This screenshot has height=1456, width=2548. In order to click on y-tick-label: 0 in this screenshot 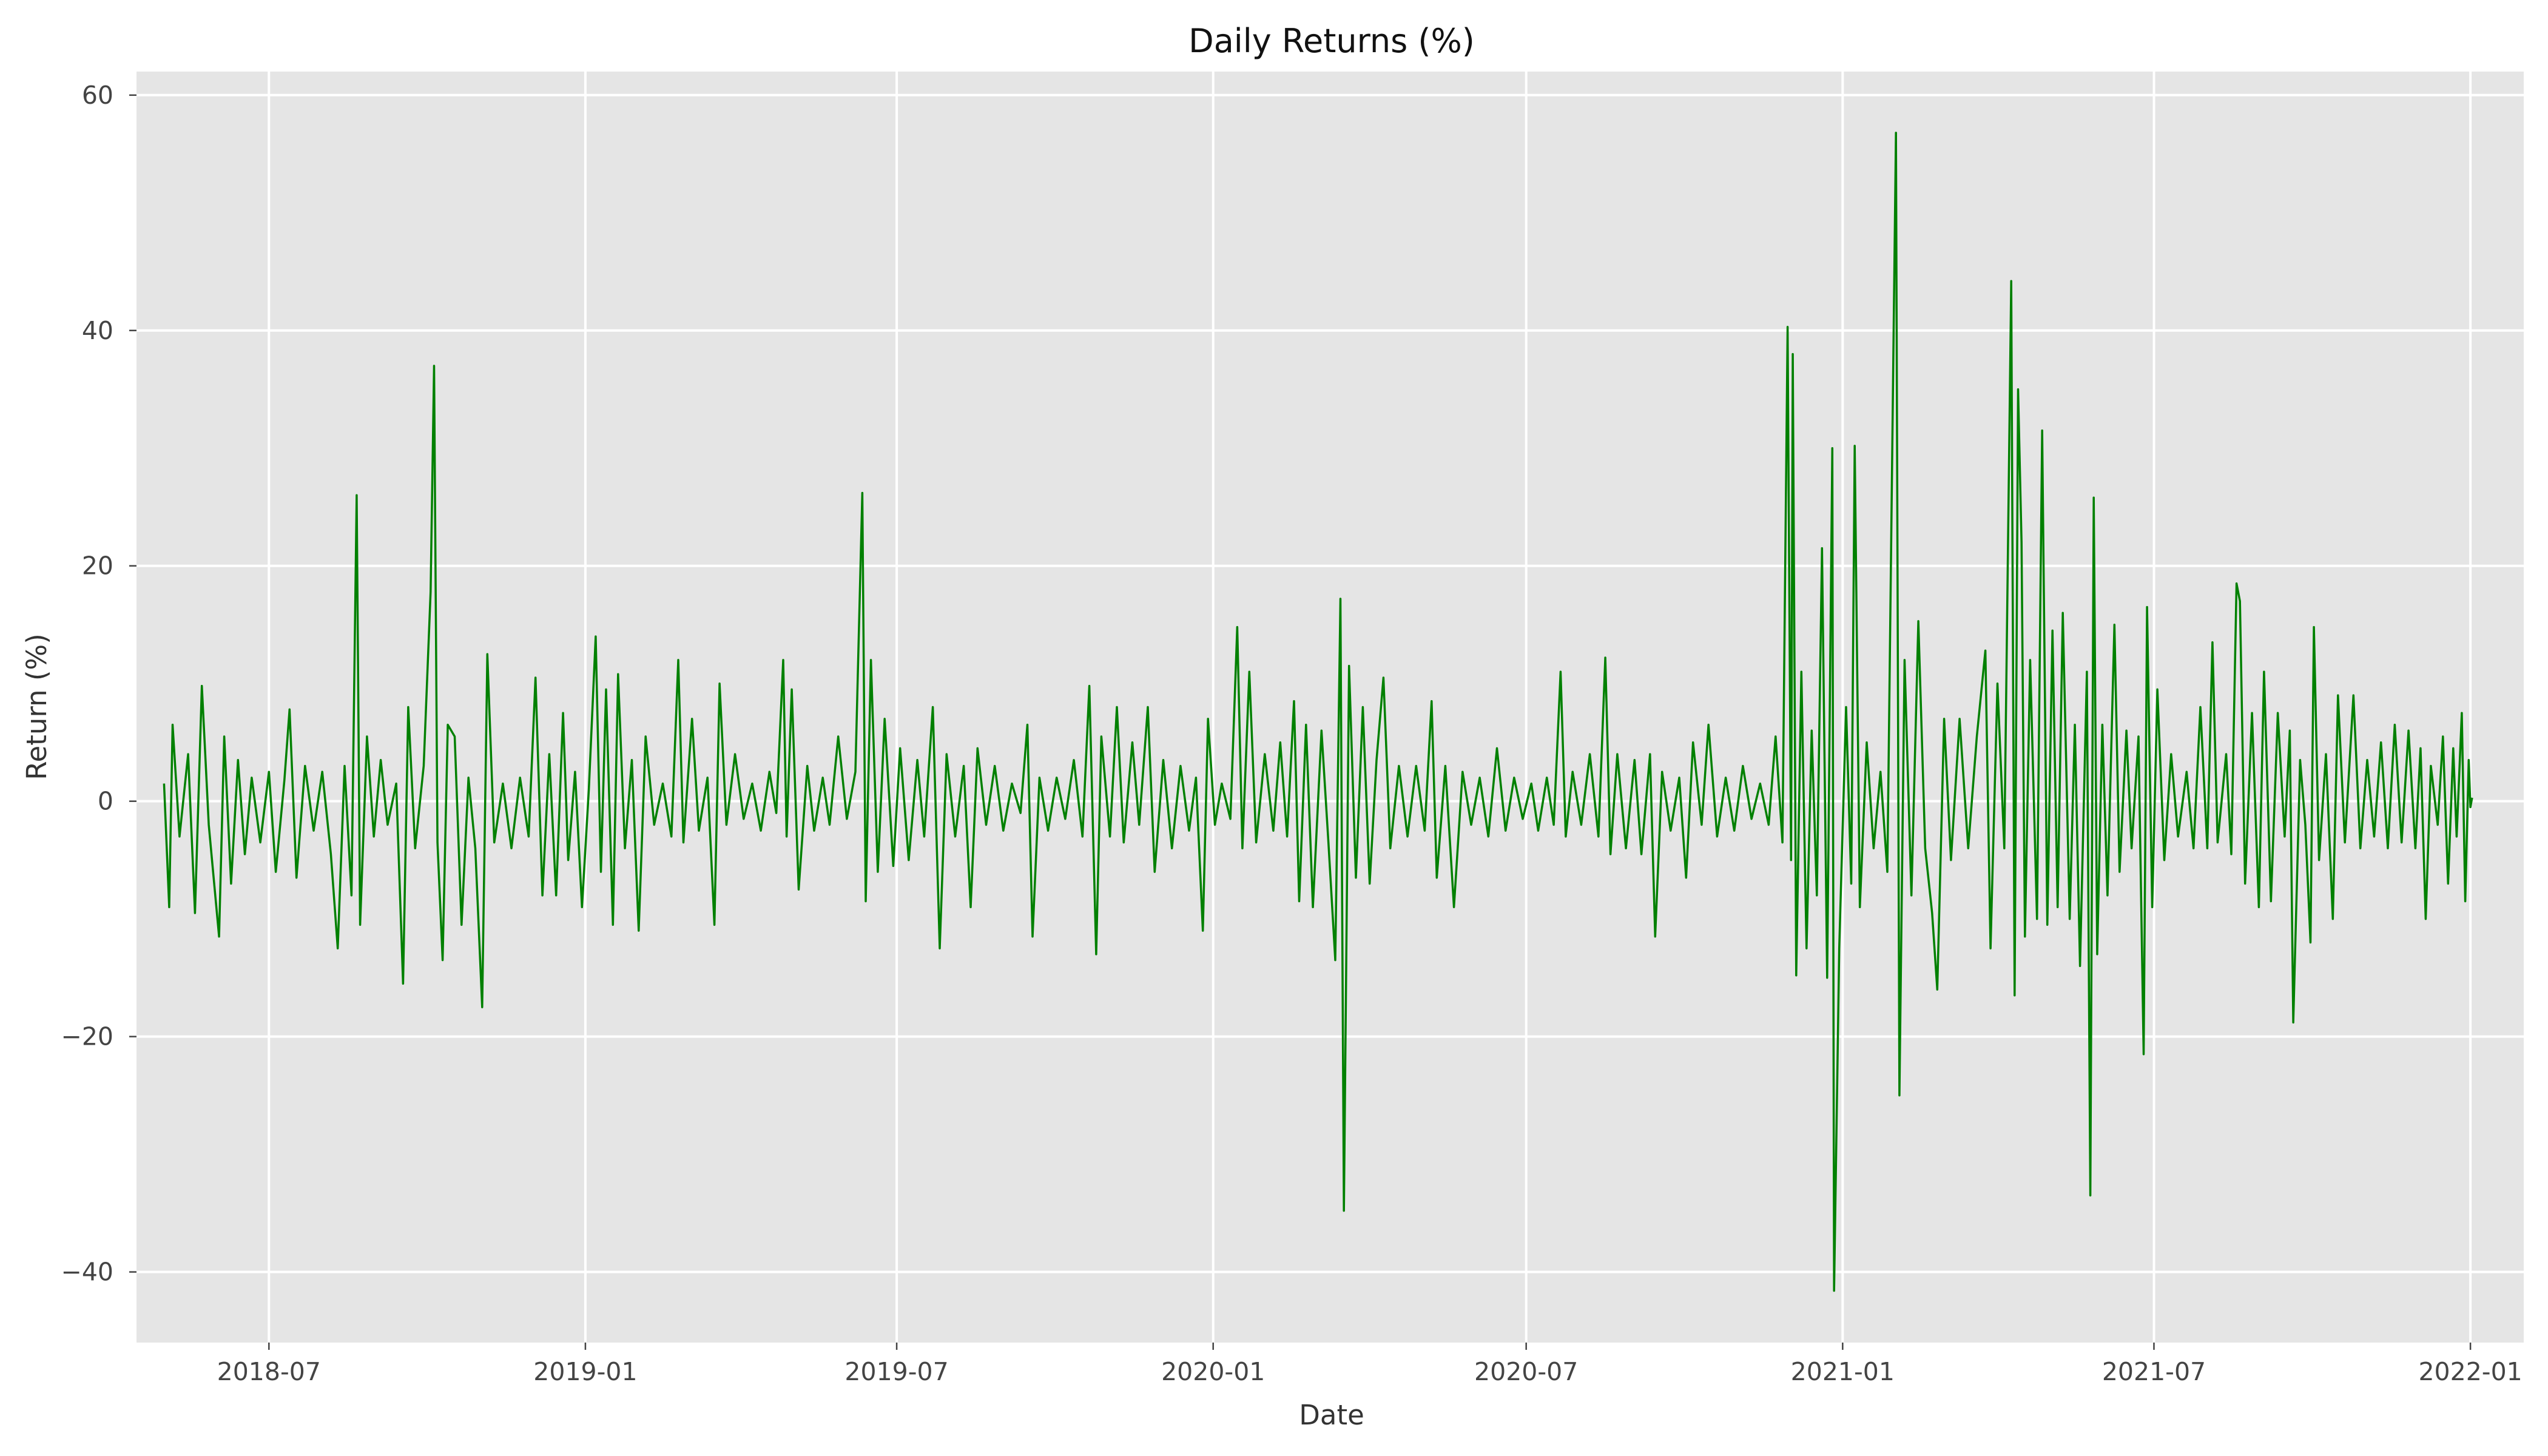, I will do `click(105, 801)`.